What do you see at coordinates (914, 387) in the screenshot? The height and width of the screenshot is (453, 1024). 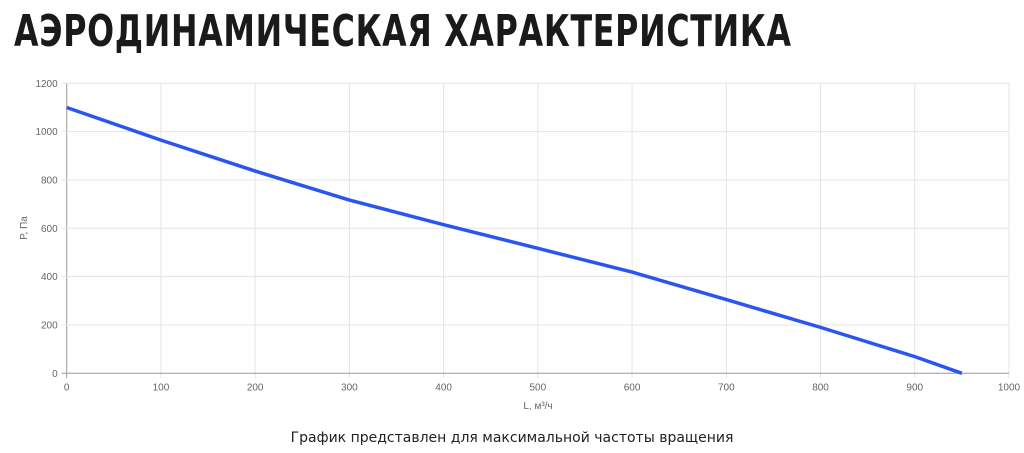 I see `x-tick-label: 900` at bounding box center [914, 387].